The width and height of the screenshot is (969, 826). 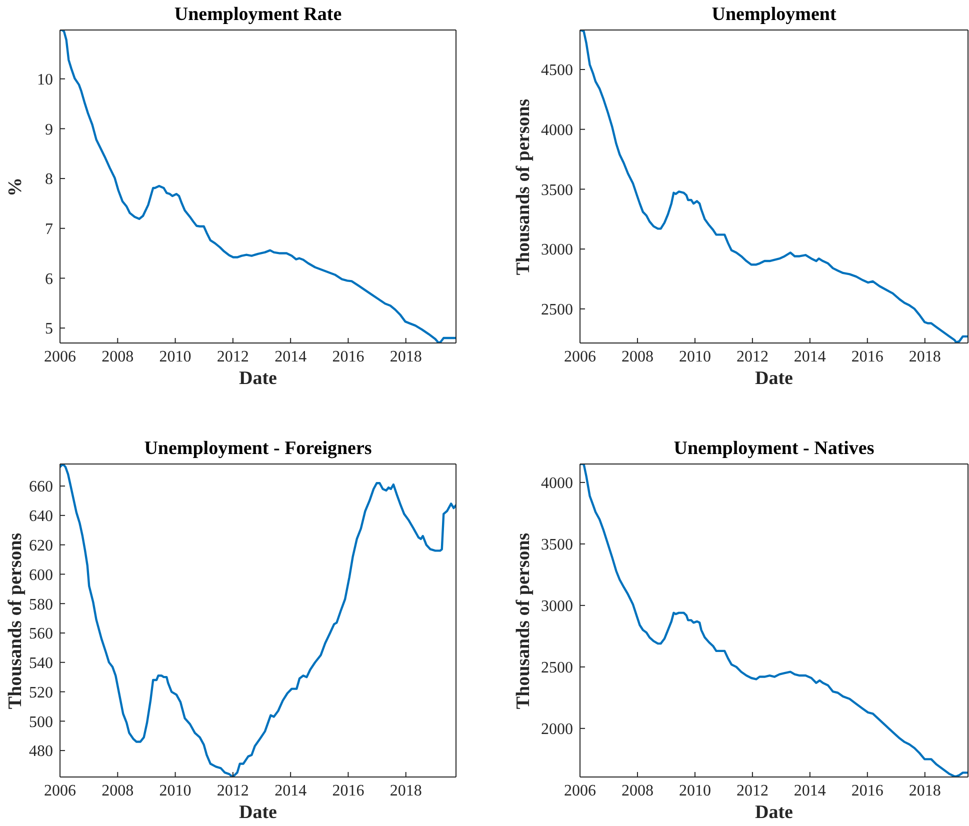 I want to click on y-tick-label: 6, so click(x=49, y=279).